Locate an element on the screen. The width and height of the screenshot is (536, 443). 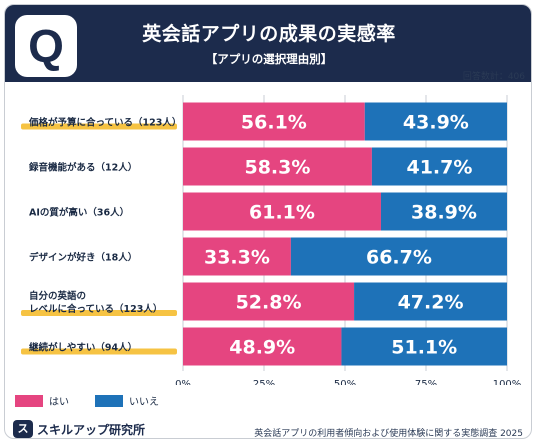
legend-item-yes: はい is located at coordinates (42, 400).